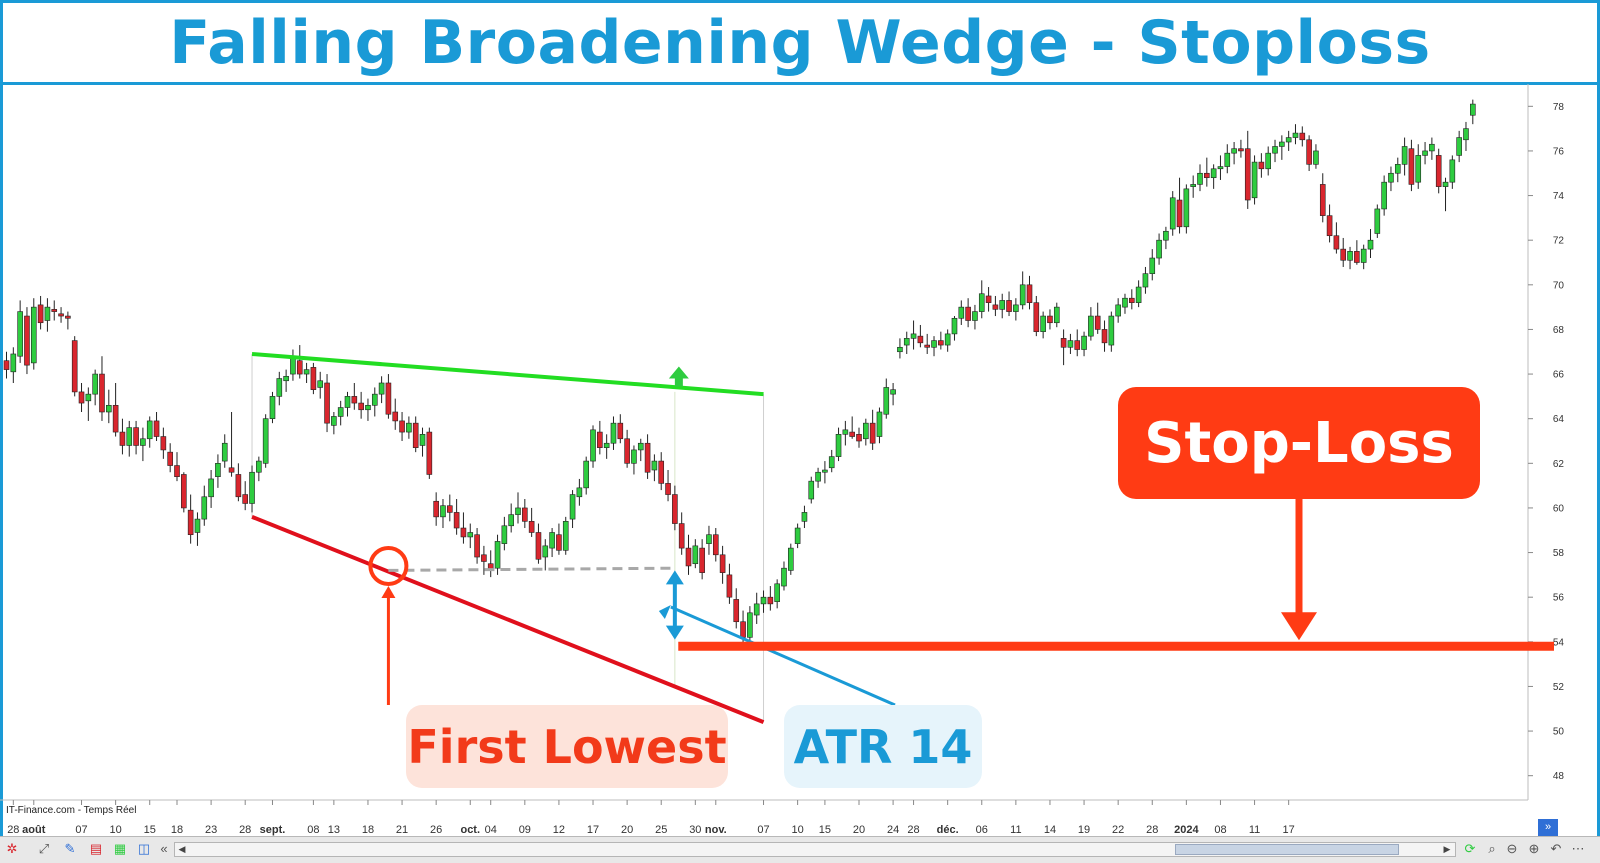  Describe the element at coordinates (96, 848) in the screenshot. I see `indicators-icon: ▤` at that location.